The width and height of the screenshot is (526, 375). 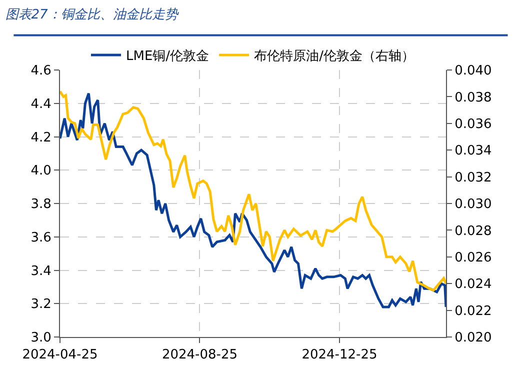 What do you see at coordinates (41, 104) in the screenshot?
I see `y-tick-label: 4.4` at bounding box center [41, 104].